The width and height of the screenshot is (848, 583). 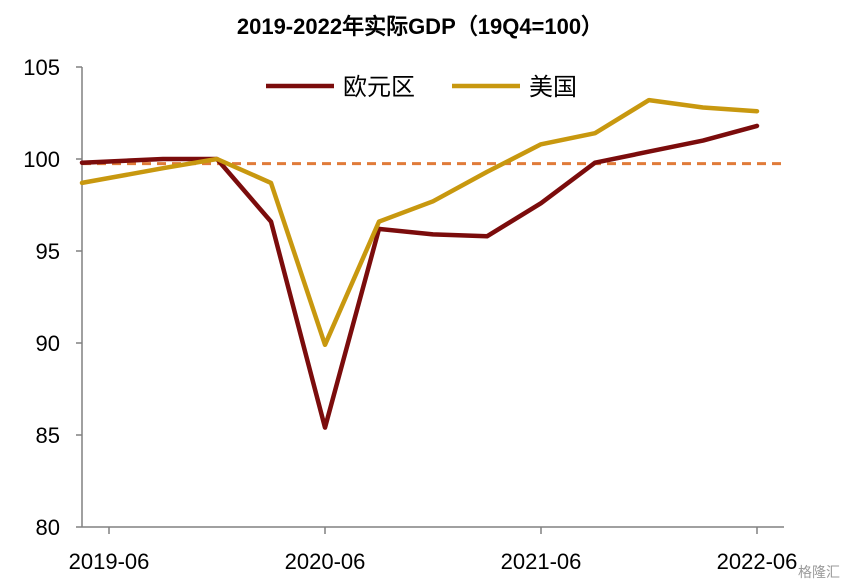 What do you see at coordinates (41, 159) in the screenshot?
I see `y-tick-label: 100` at bounding box center [41, 159].